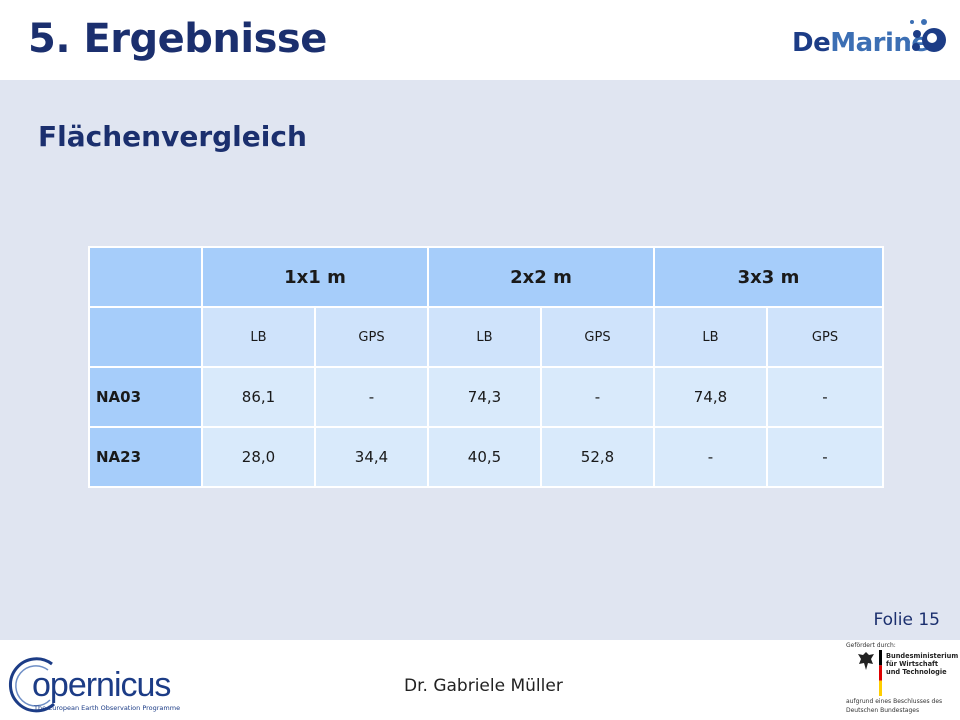 The image size is (960, 720). Describe the element at coordinates (258, 457) in the screenshot. I see `table-cell: 28,0` at that location.